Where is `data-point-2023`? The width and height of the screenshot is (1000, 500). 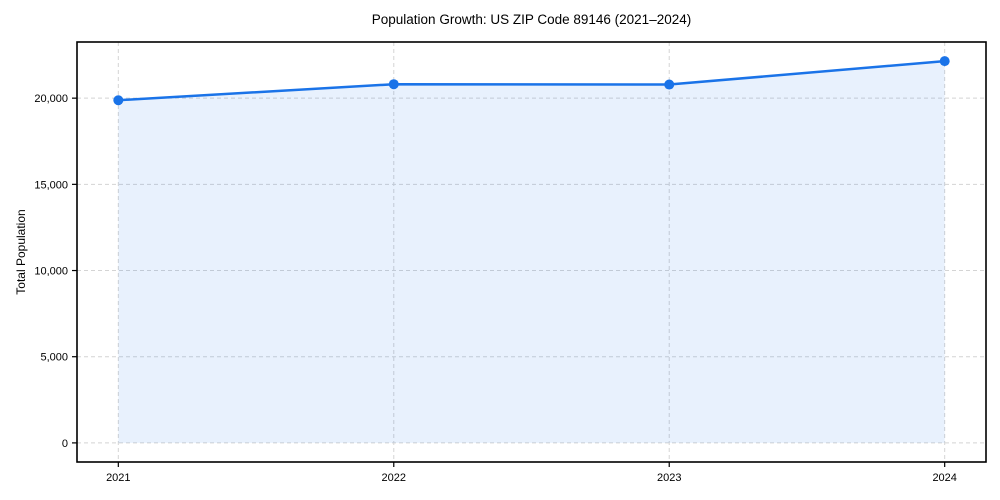
data-point-2023 is located at coordinates (669, 84).